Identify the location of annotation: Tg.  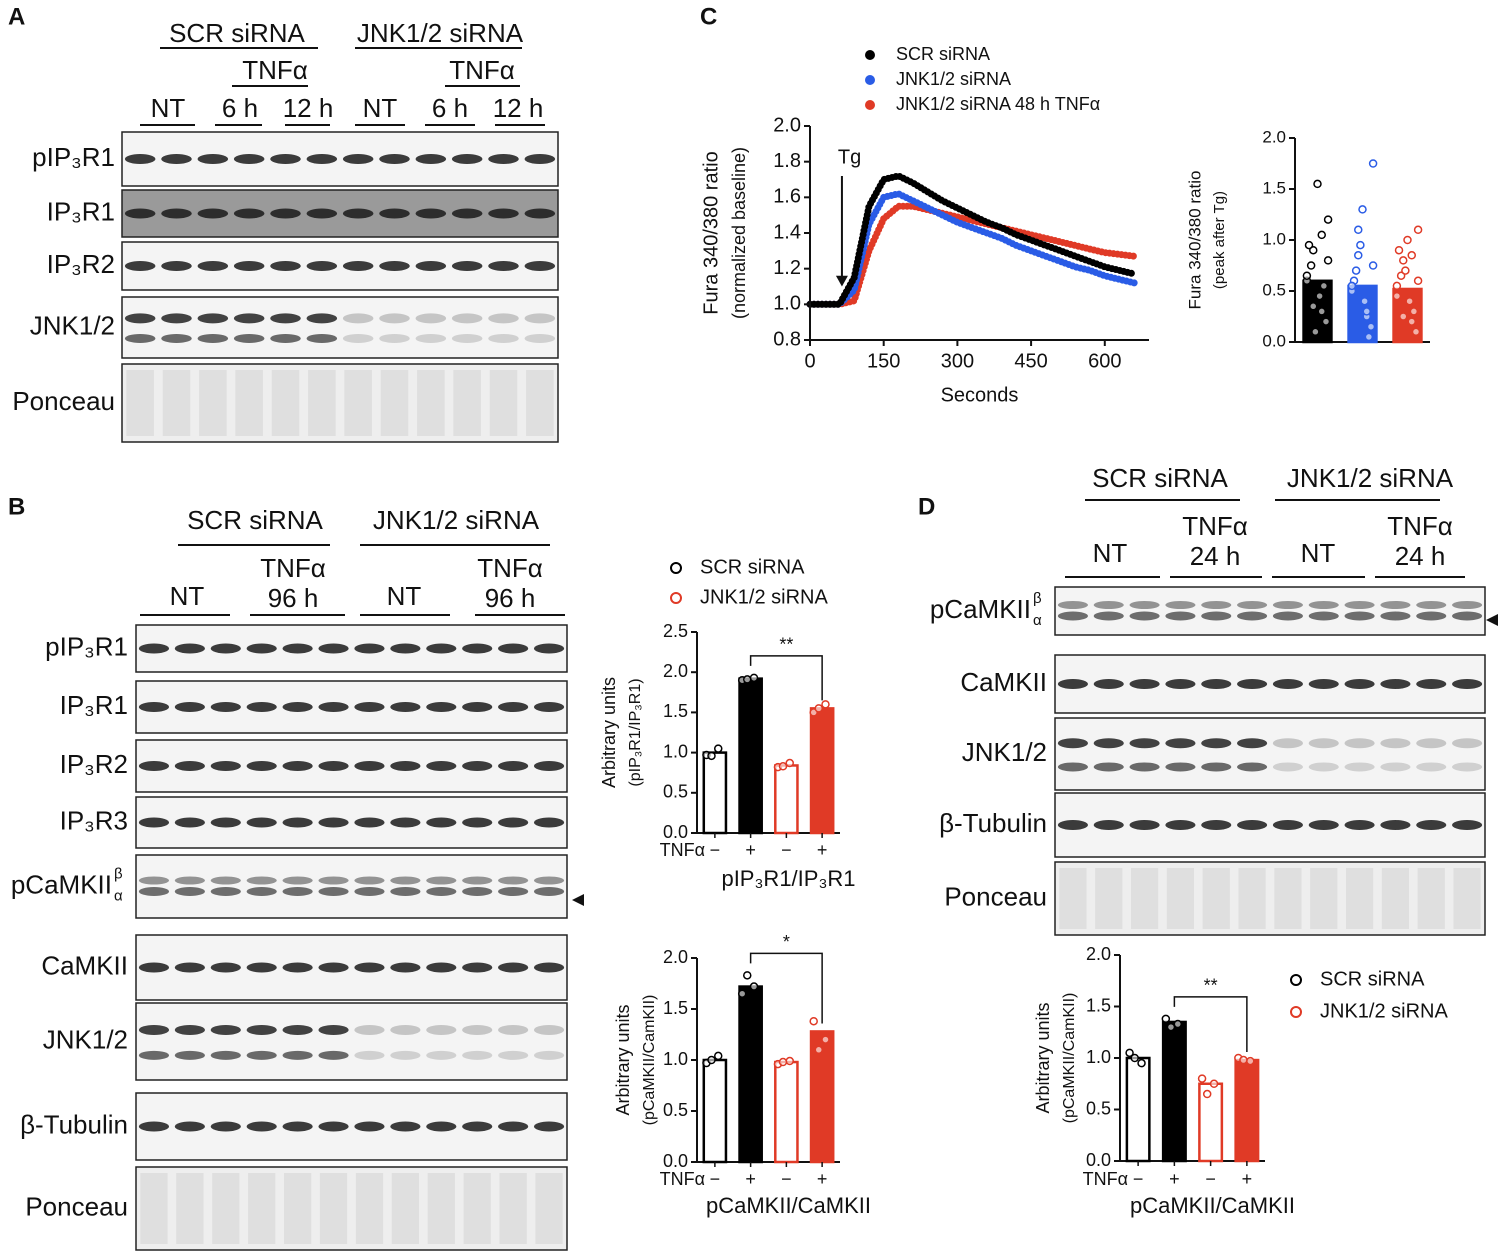
(849, 157).